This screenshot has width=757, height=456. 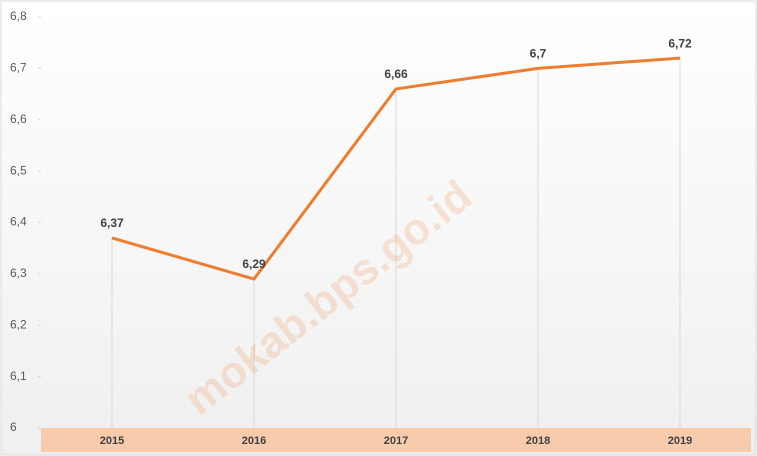 What do you see at coordinates (18, 376) in the screenshot?
I see `y-tick-label: 6,1` at bounding box center [18, 376].